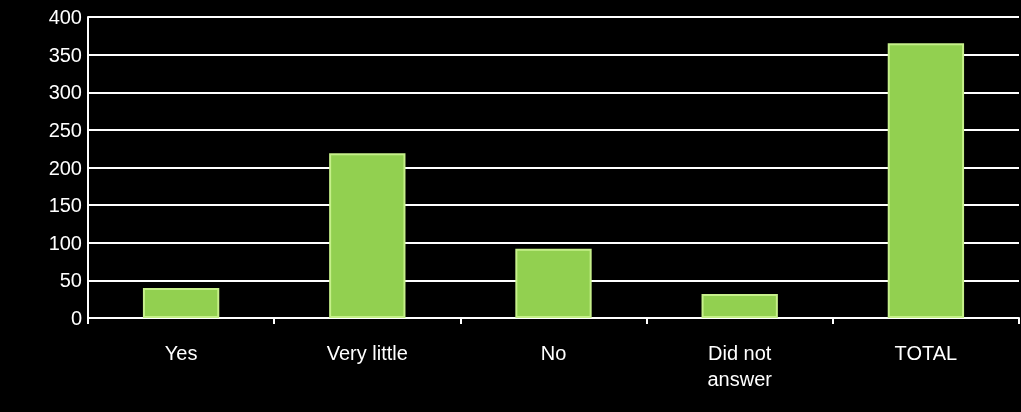 The width and height of the screenshot is (1021, 412). What do you see at coordinates (70, 280) in the screenshot?
I see `y-tick-label: 50` at bounding box center [70, 280].